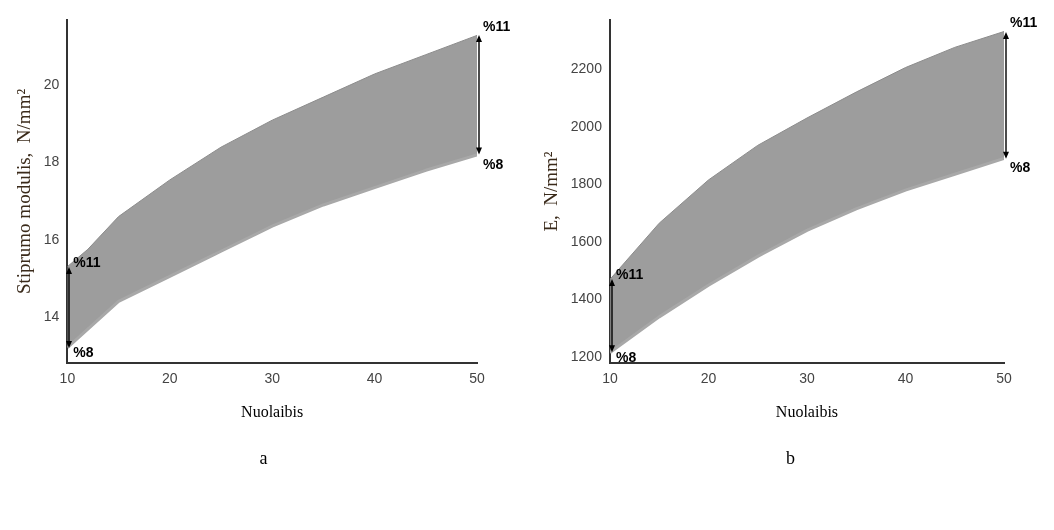  Describe the element at coordinates (790, 458) in the screenshot. I see `text: b` at that location.